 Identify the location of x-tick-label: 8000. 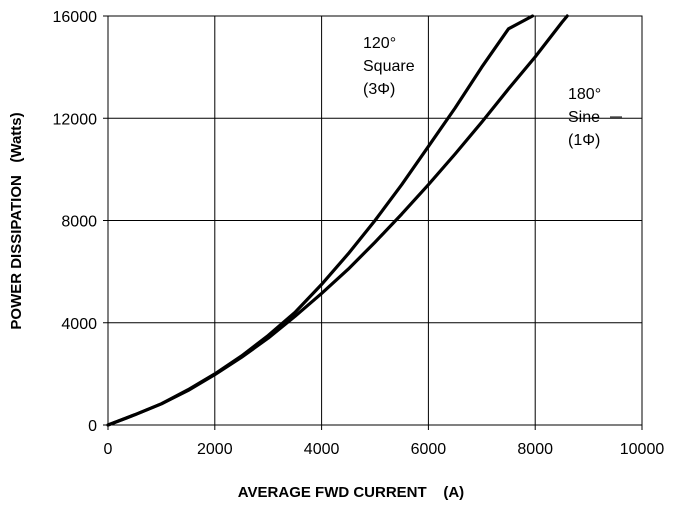
(535, 449).